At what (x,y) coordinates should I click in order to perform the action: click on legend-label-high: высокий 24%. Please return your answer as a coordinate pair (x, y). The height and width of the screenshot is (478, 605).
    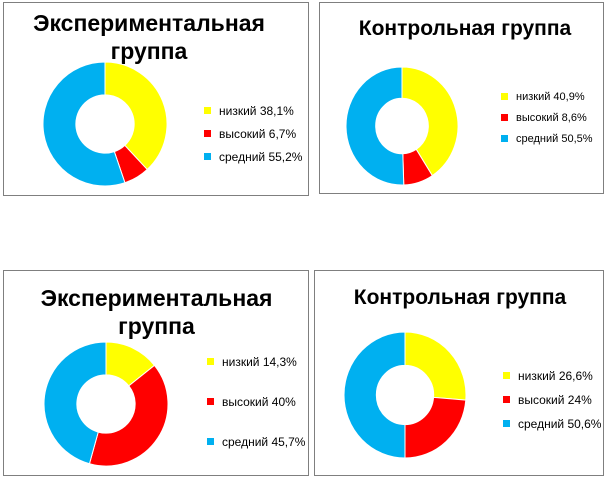
    Looking at the image, I should click on (555, 400).